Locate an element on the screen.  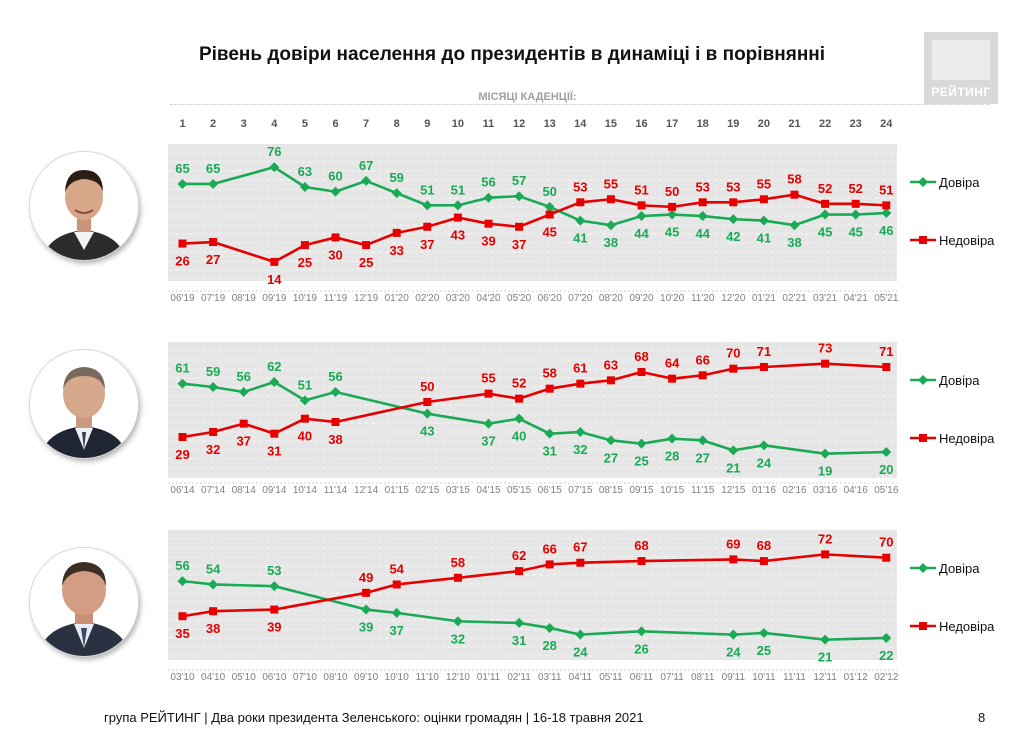
date-tick-label: 11'10 is located at coordinates (428, 677).